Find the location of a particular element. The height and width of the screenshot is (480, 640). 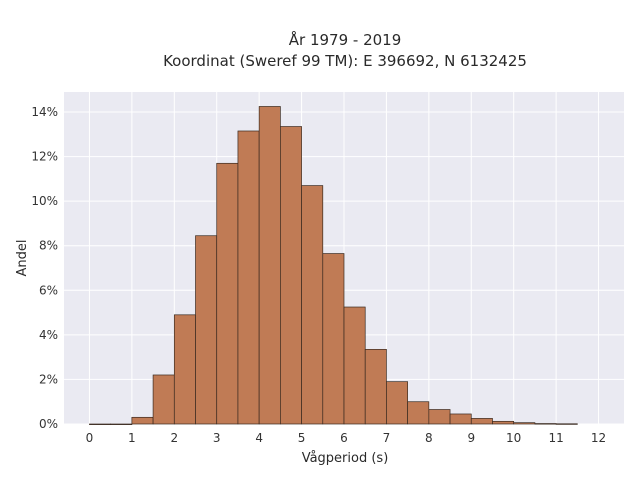

x-tick-label-9: 9 is located at coordinates (471, 438).